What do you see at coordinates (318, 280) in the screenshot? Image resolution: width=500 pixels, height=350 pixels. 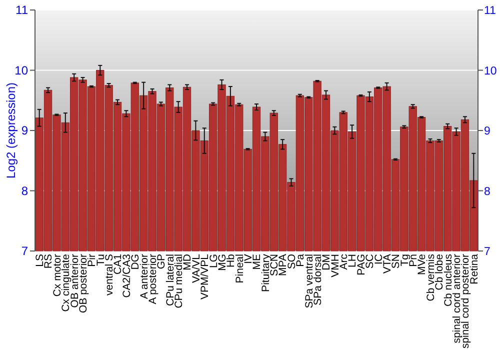 I see `x-tick-label: SPa dorsal` at bounding box center [318, 280].